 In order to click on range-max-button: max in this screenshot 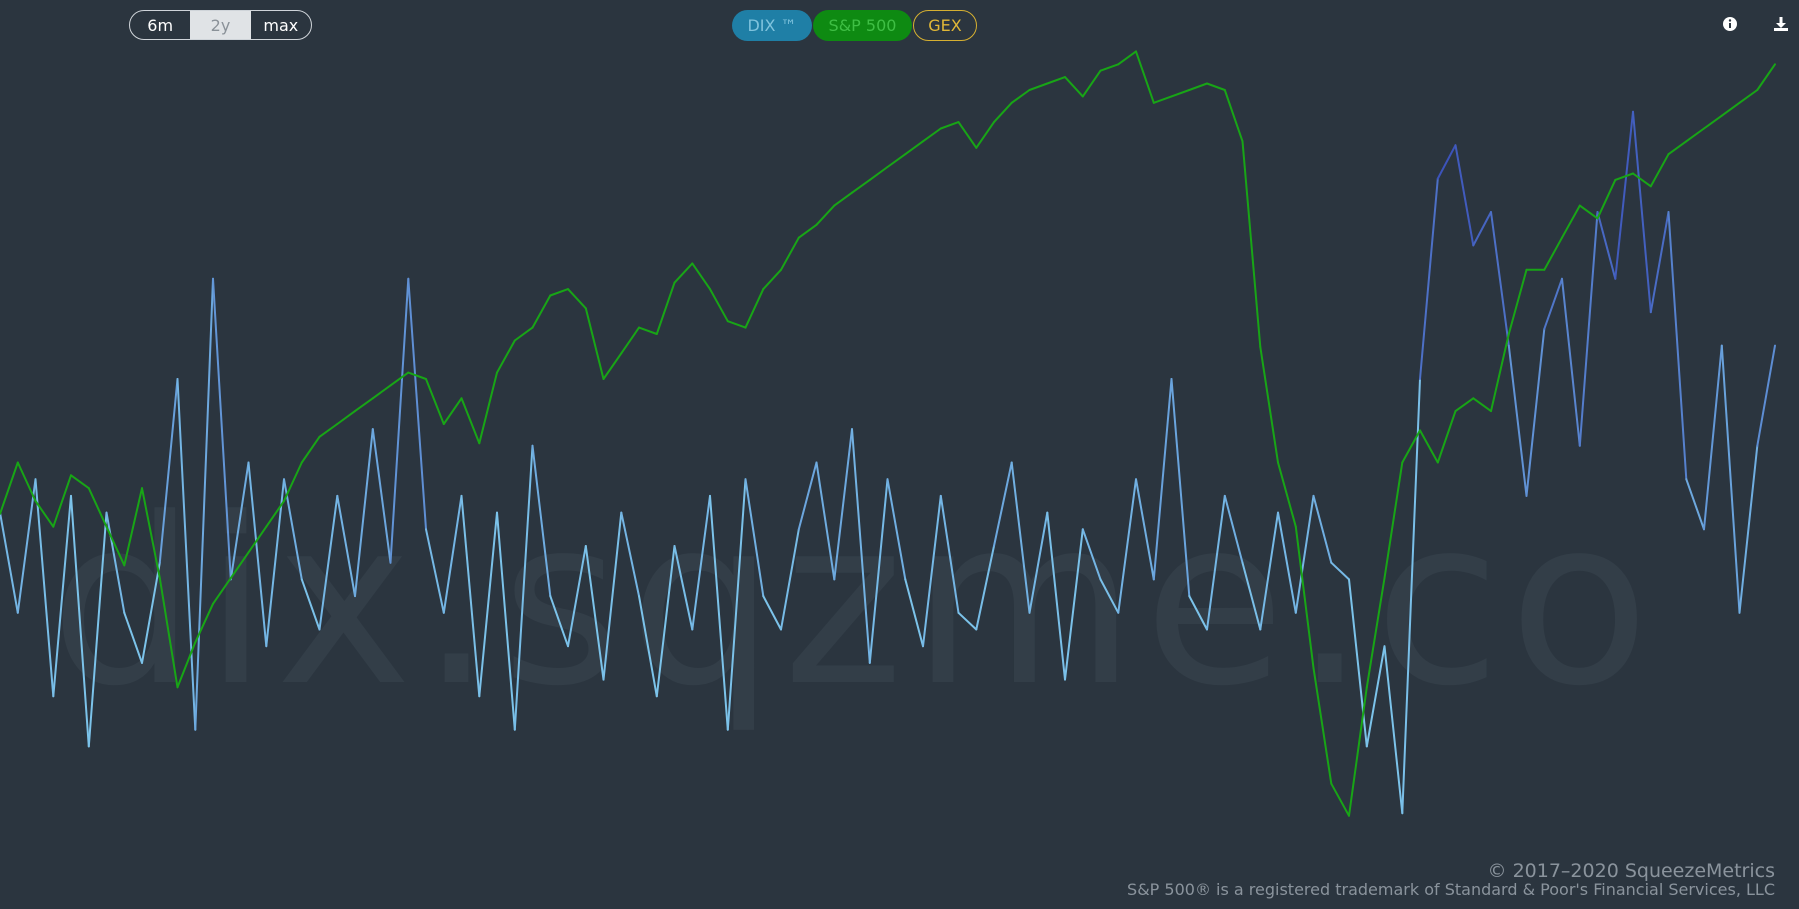, I will do `click(281, 25)`.